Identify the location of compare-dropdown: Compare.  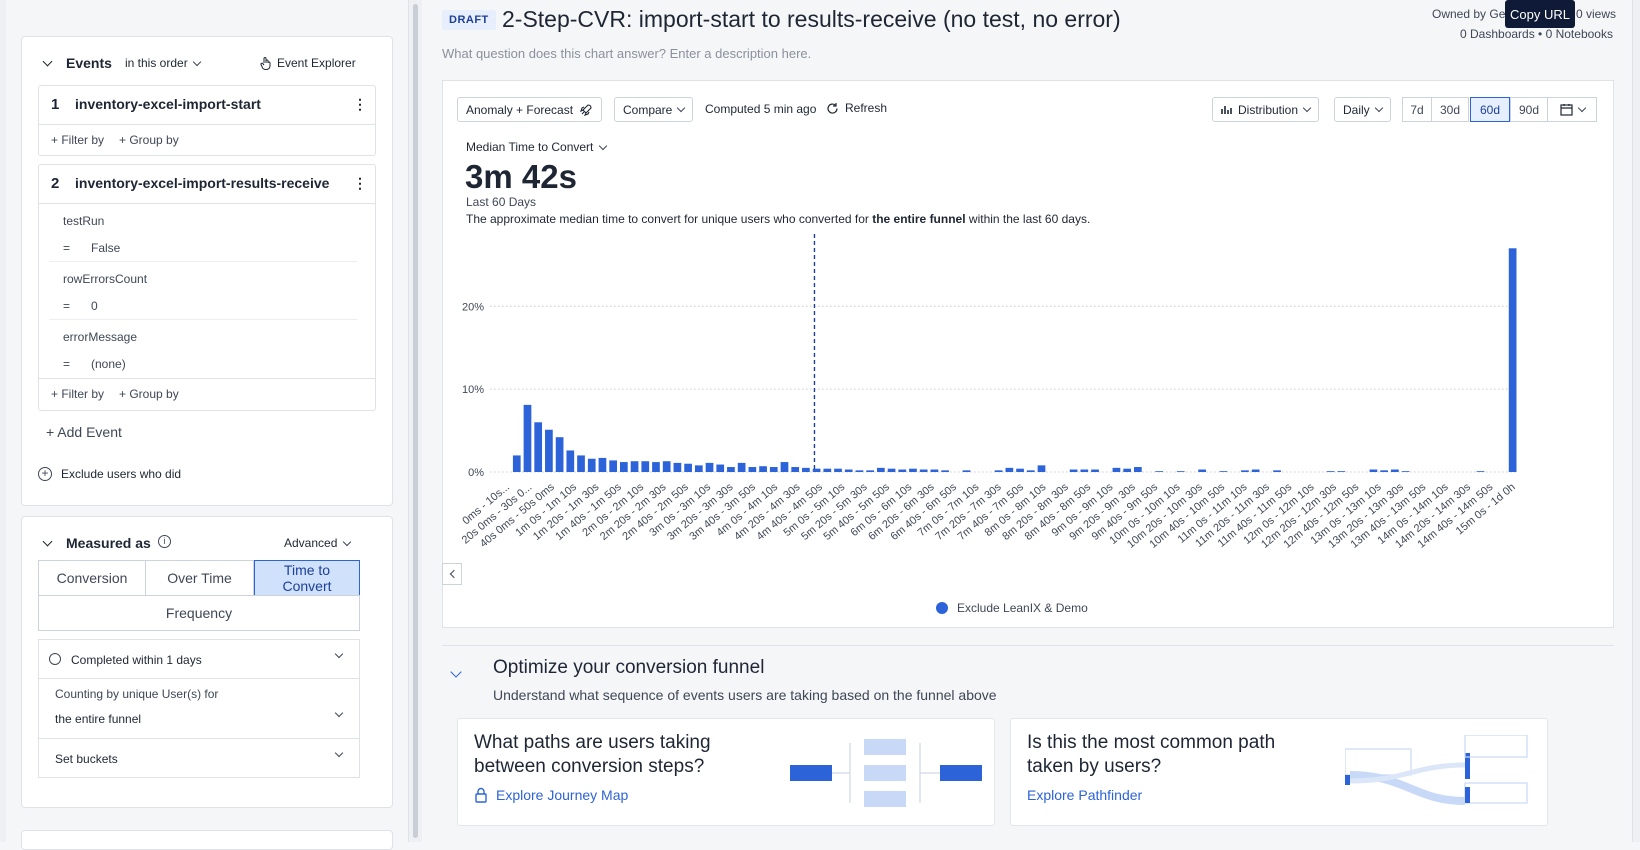
(654, 109).